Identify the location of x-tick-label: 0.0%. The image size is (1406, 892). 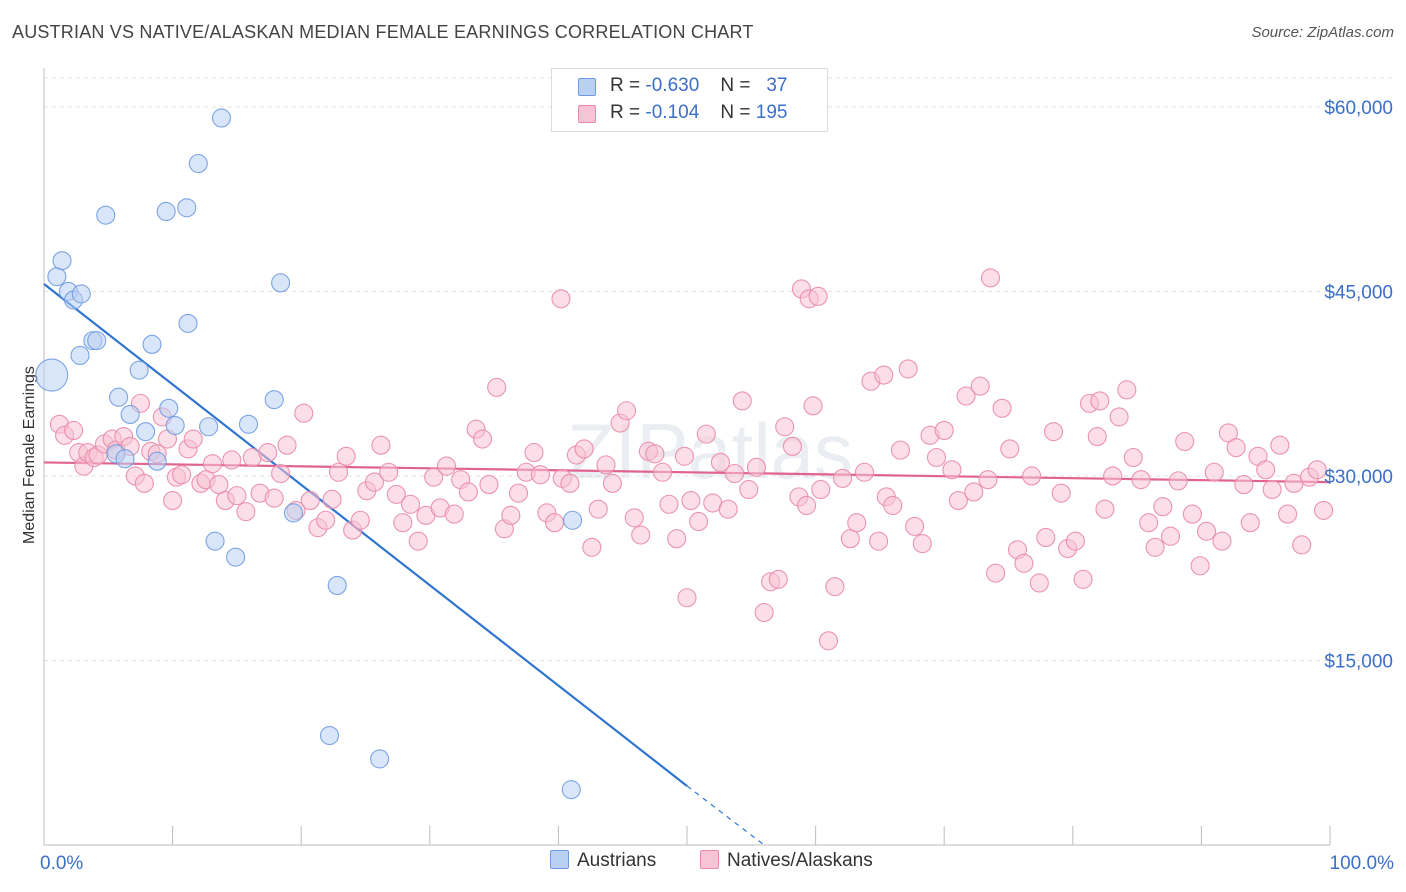
(61, 863).